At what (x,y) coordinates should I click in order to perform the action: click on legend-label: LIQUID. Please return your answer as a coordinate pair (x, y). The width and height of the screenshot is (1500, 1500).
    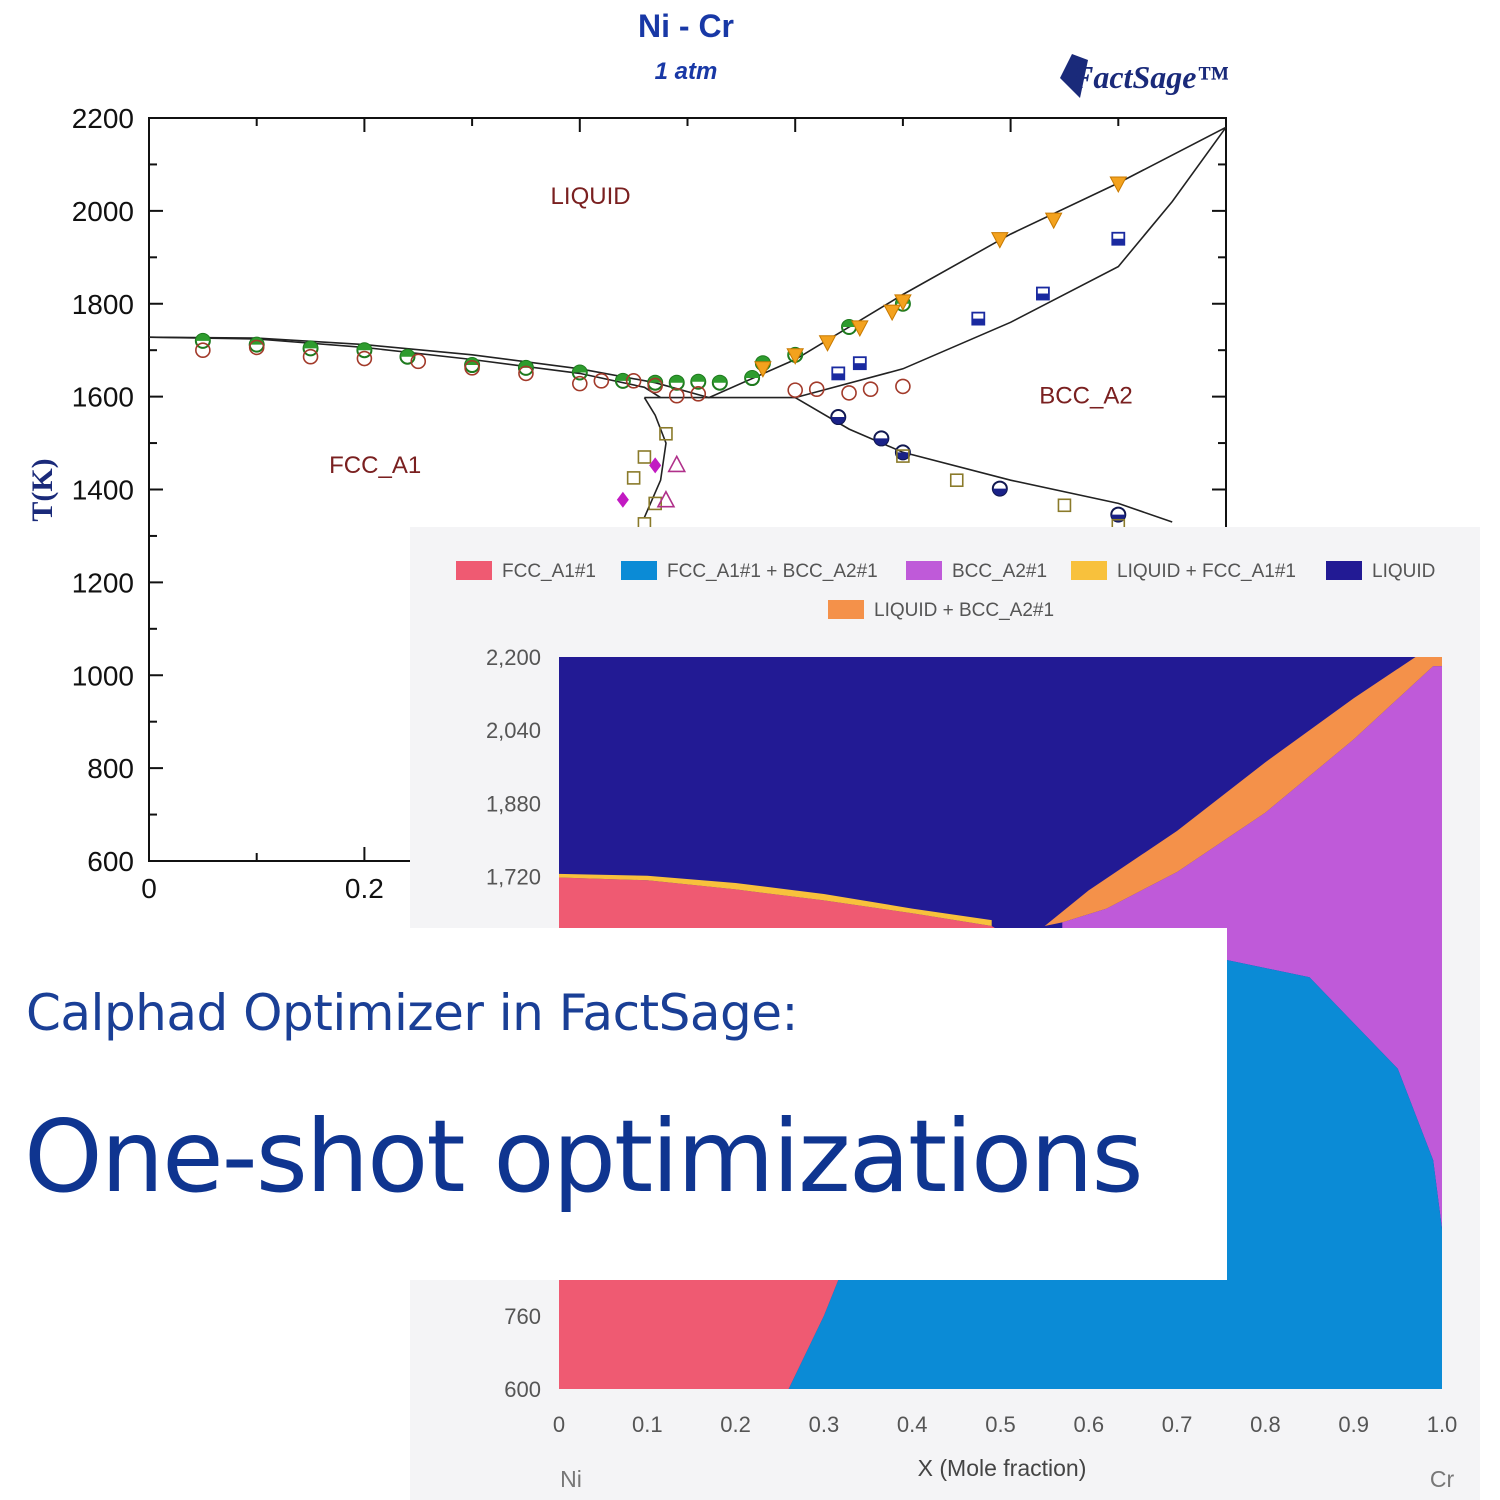
    Looking at the image, I should click on (1403, 571).